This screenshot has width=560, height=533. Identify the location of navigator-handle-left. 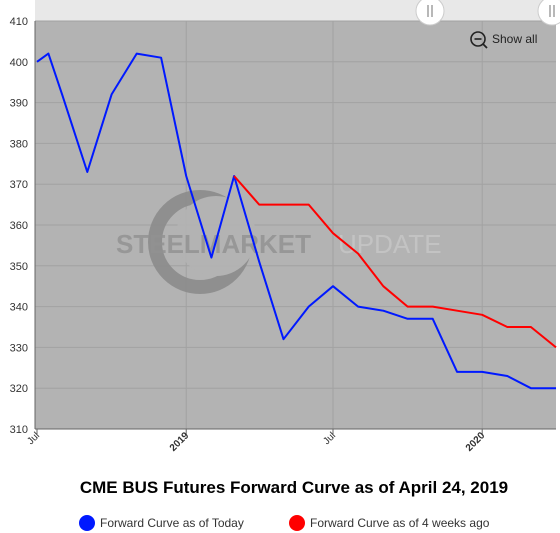
(430, 13).